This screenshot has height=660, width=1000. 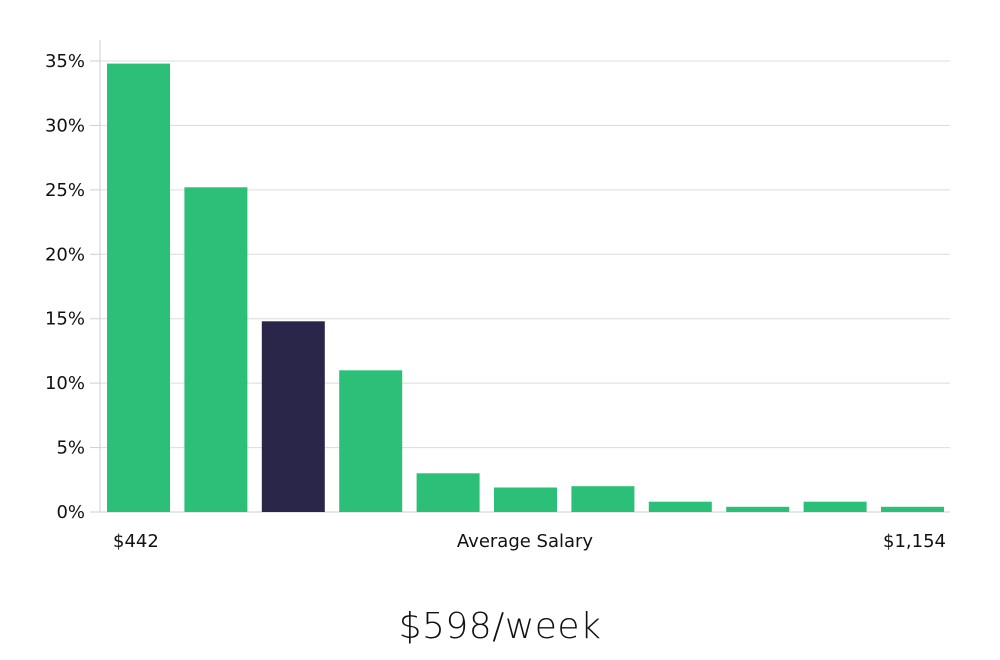 What do you see at coordinates (914, 541) in the screenshot?
I see `x-range-max-label: $1,154` at bounding box center [914, 541].